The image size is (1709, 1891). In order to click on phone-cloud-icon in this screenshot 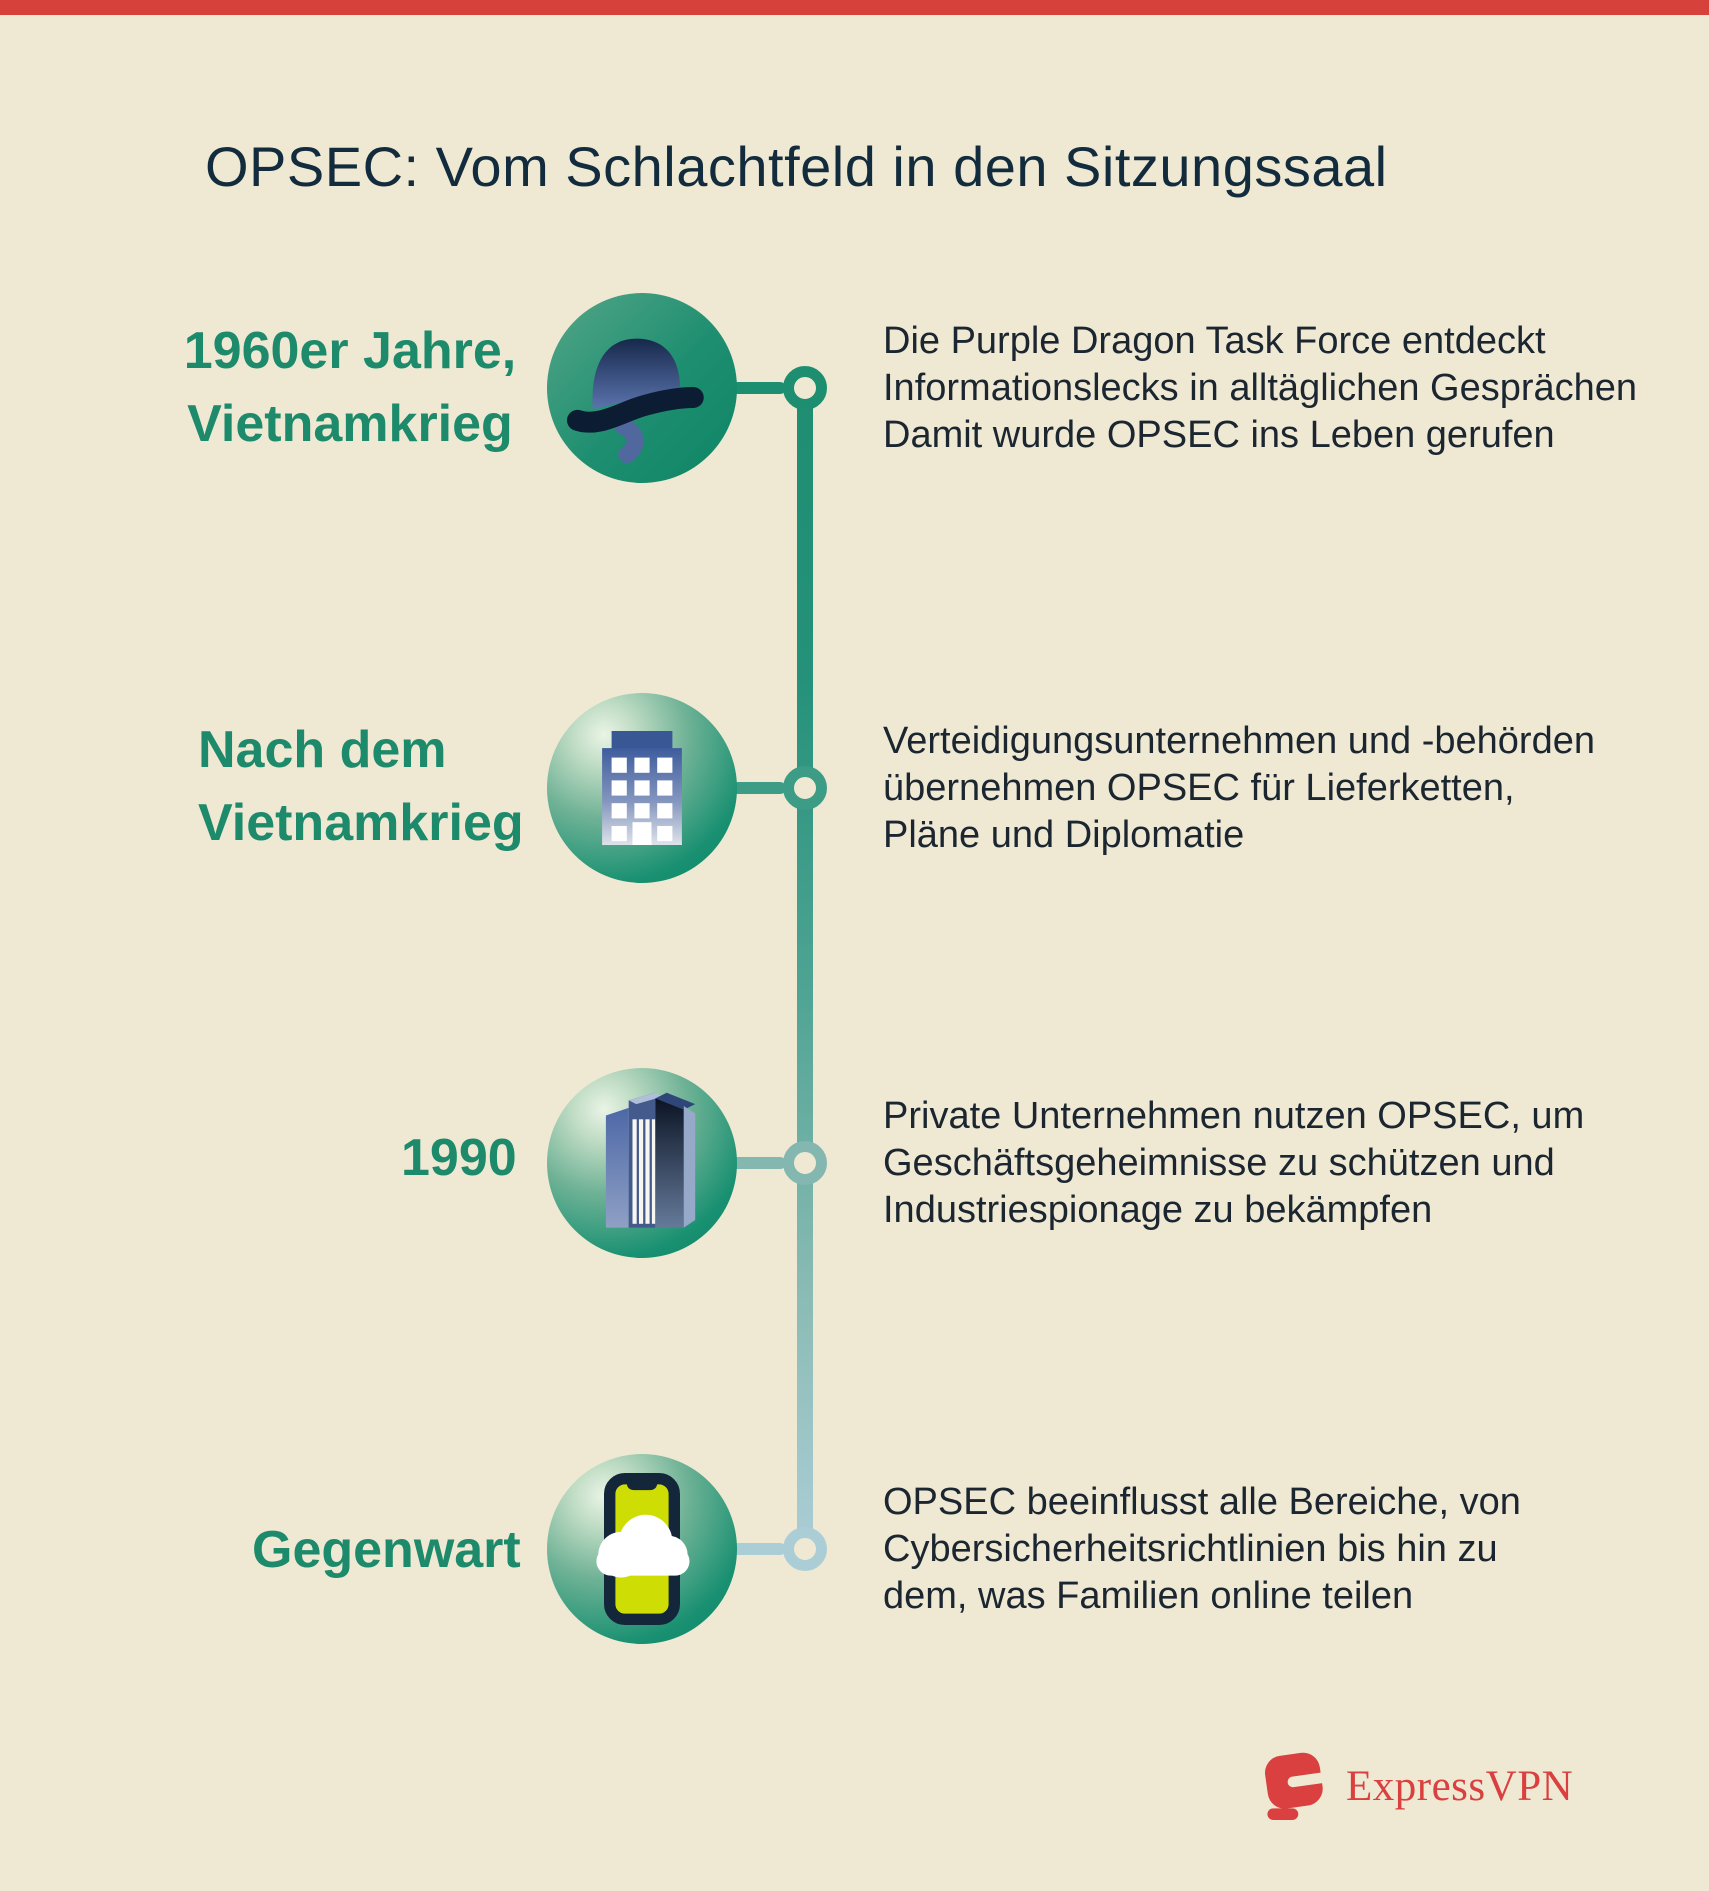, I will do `click(643, 1549)`.